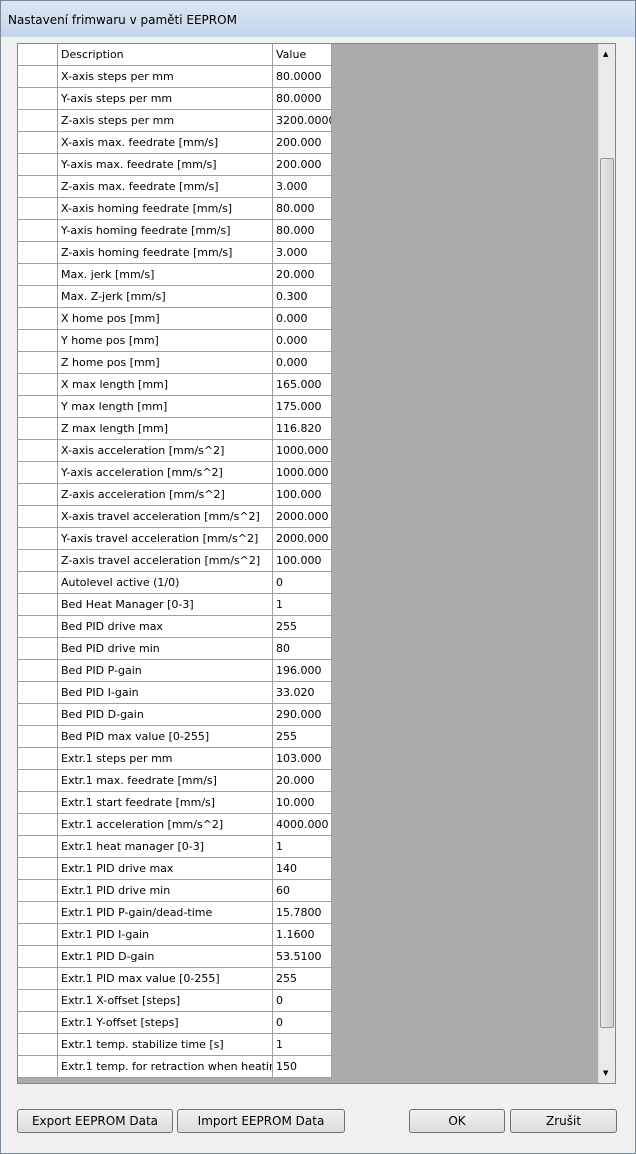  What do you see at coordinates (165, 649) in the screenshot?
I see `table-cell: Bed PID drive min` at bounding box center [165, 649].